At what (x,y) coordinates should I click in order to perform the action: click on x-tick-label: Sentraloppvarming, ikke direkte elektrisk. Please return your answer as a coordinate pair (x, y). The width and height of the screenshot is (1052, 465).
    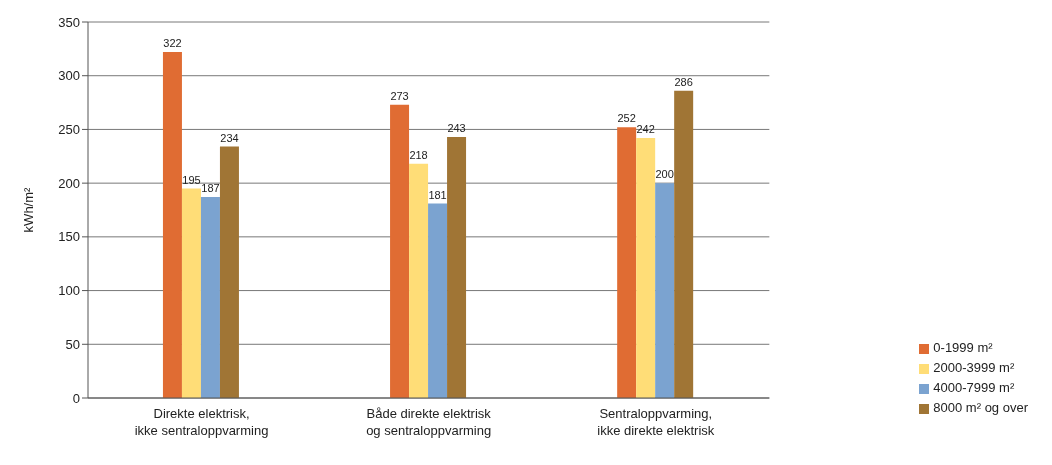
    Looking at the image, I should click on (656, 422).